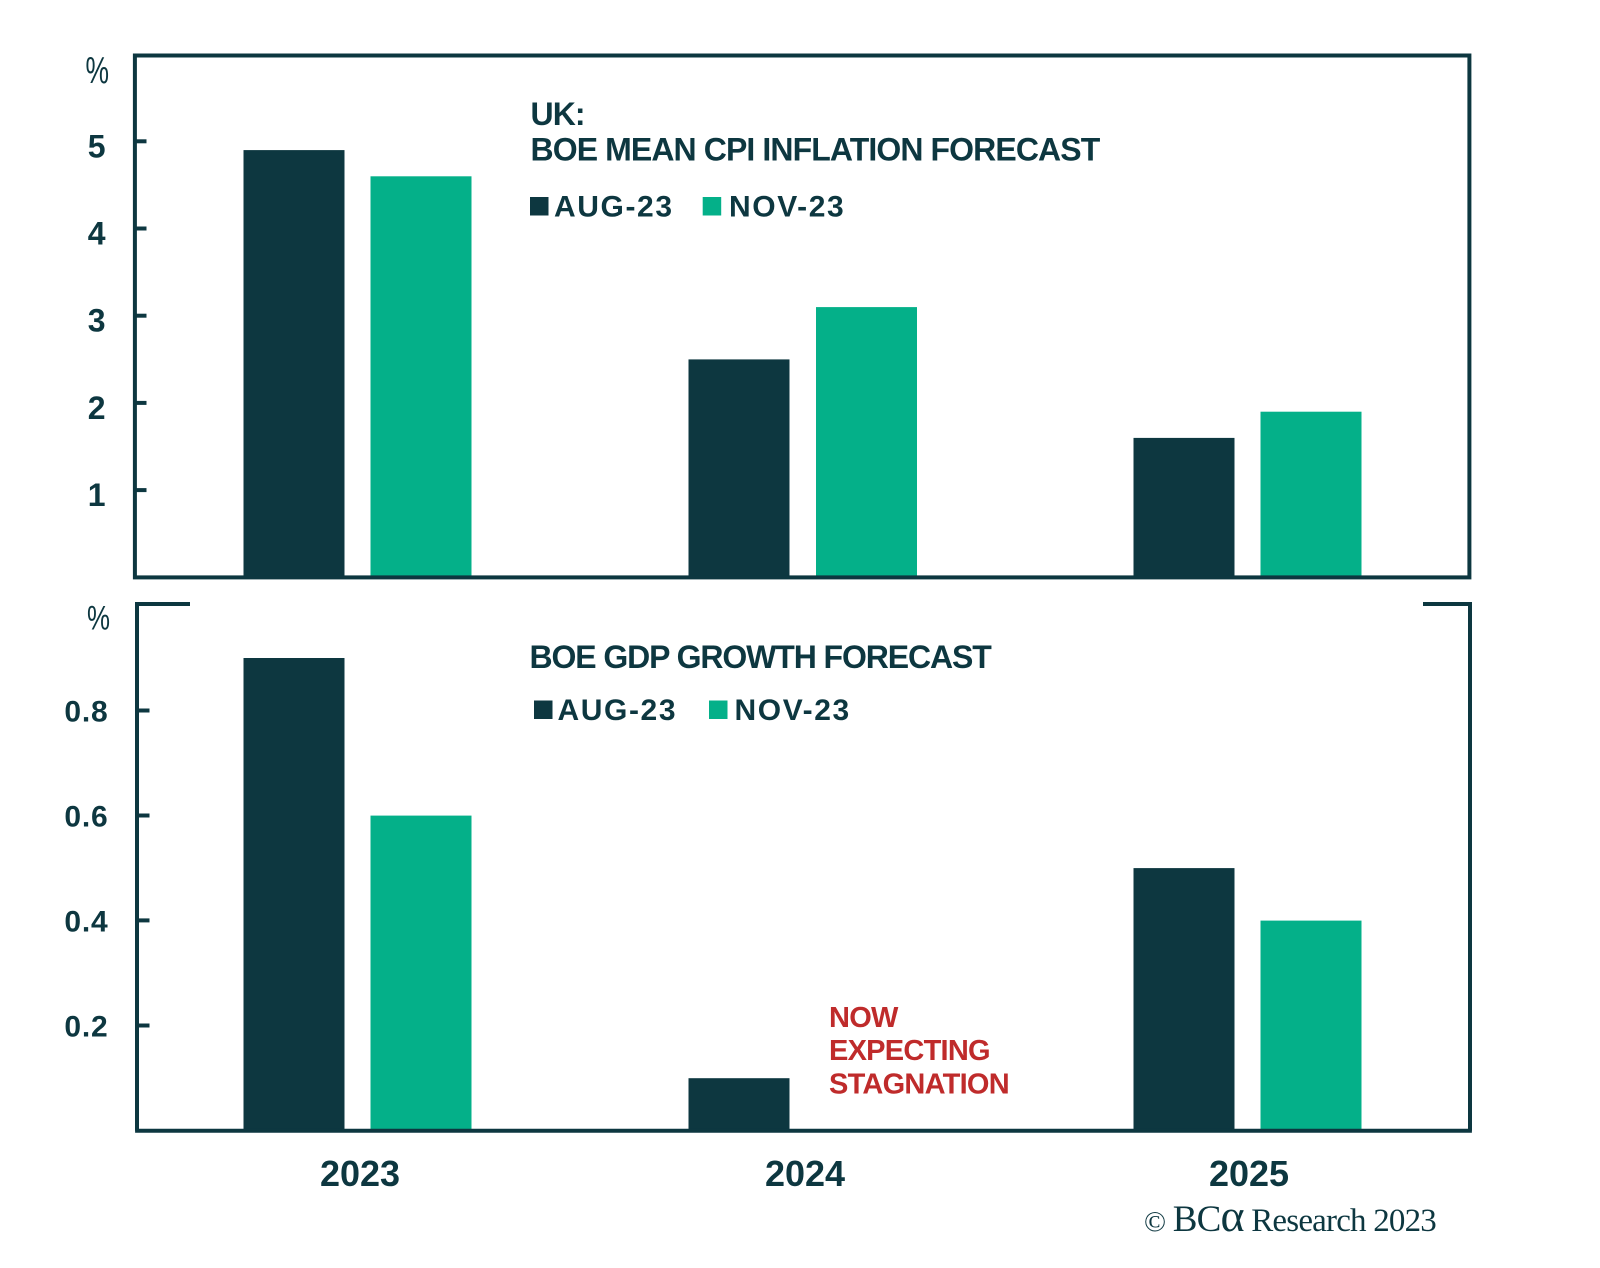 This screenshot has width=1600, height=1268. Describe the element at coordinates (558, 114) in the screenshot. I see `svg-text: UK:` at that location.